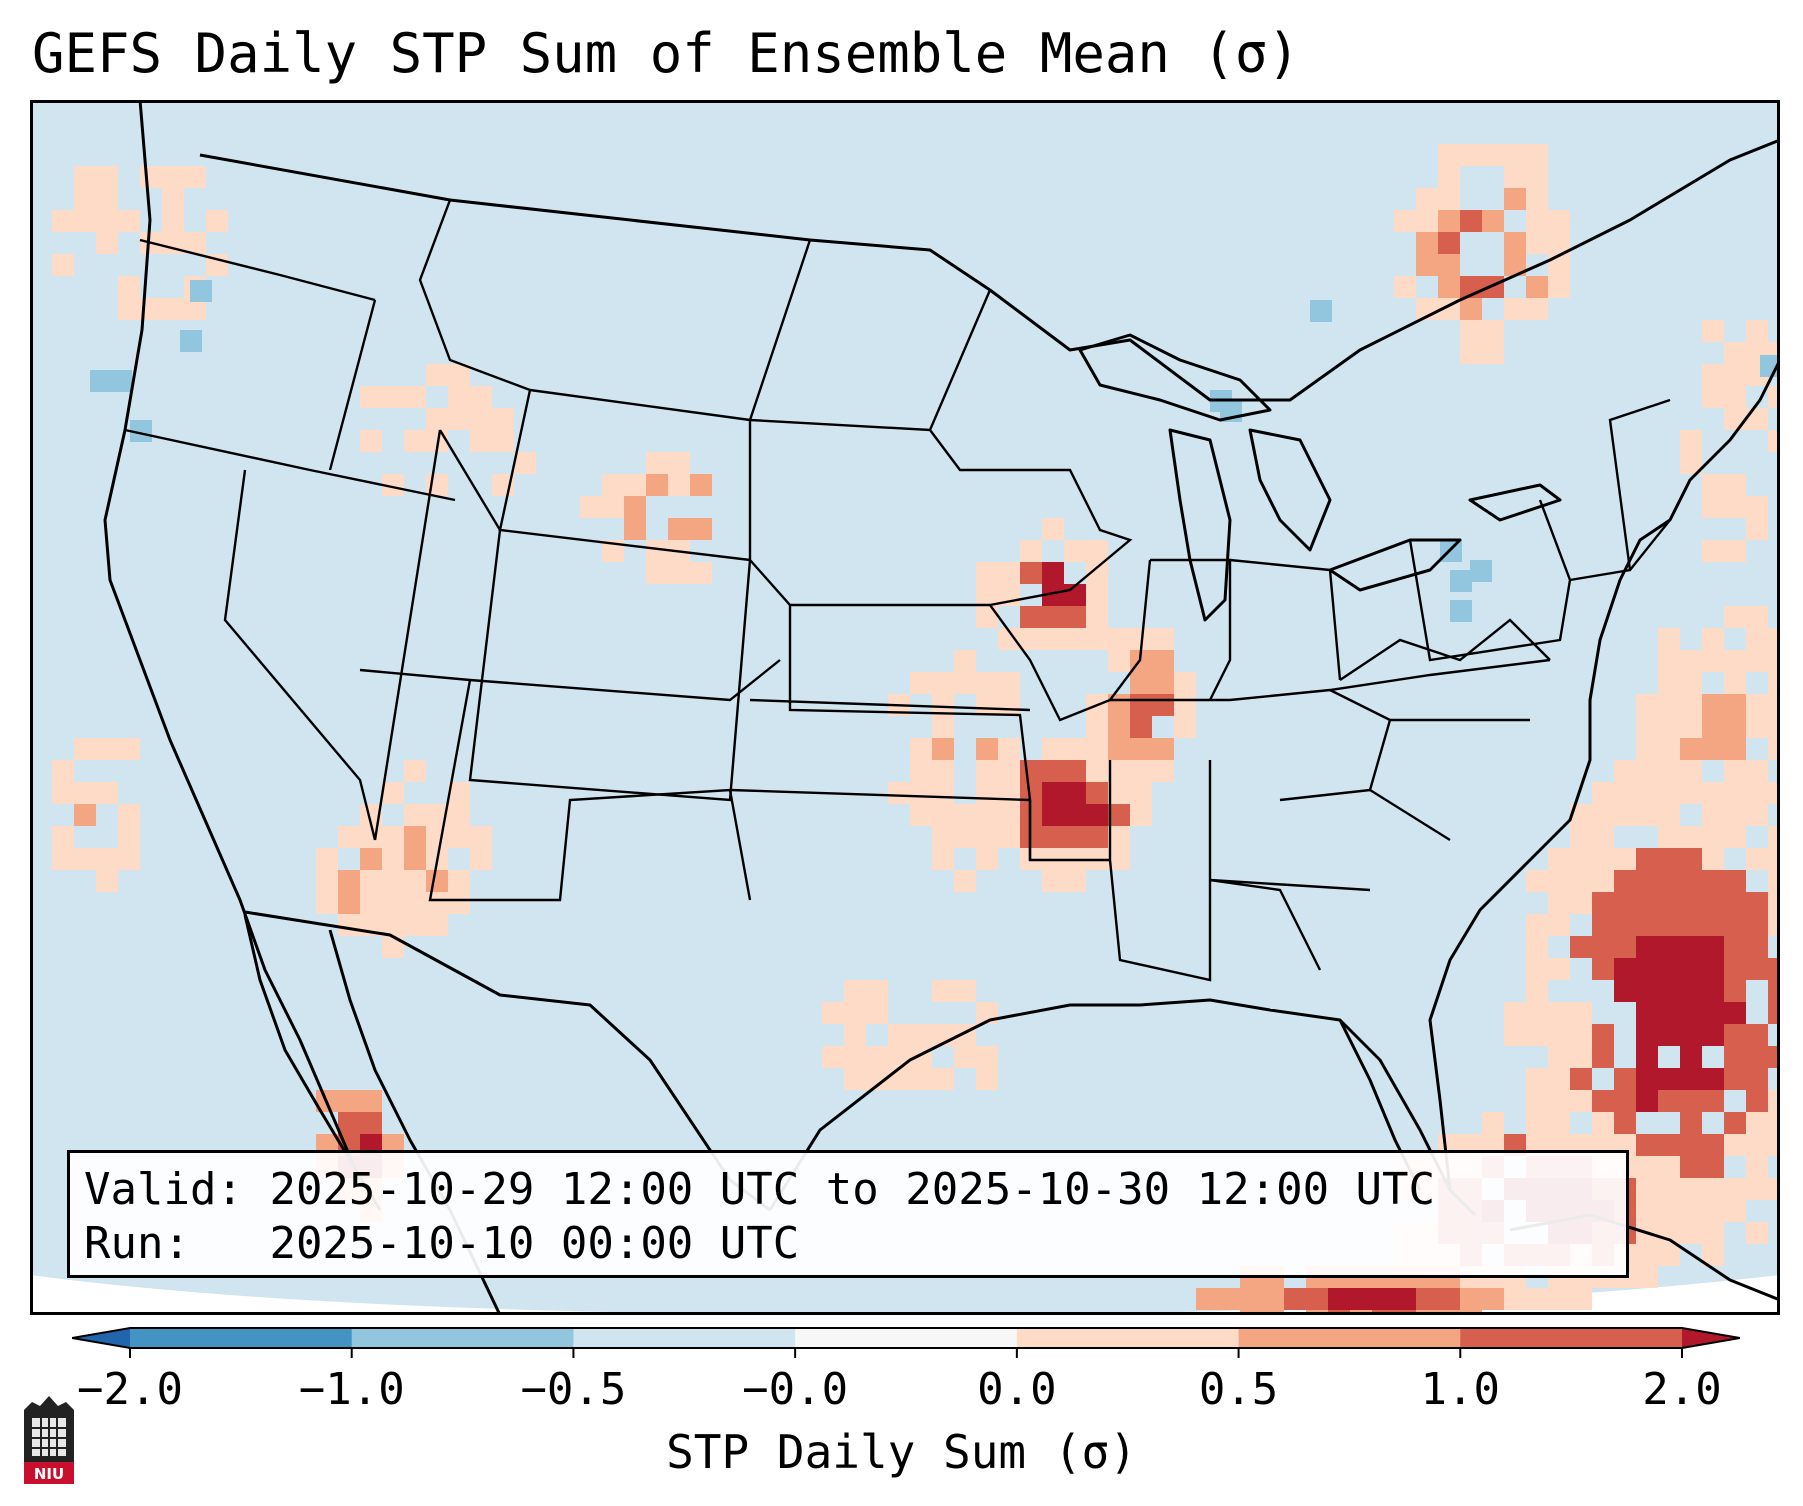 The image size is (1803, 1506). Describe the element at coordinates (1460, 1389) in the screenshot. I see `colorbar-tick-label: 1.0` at that location.